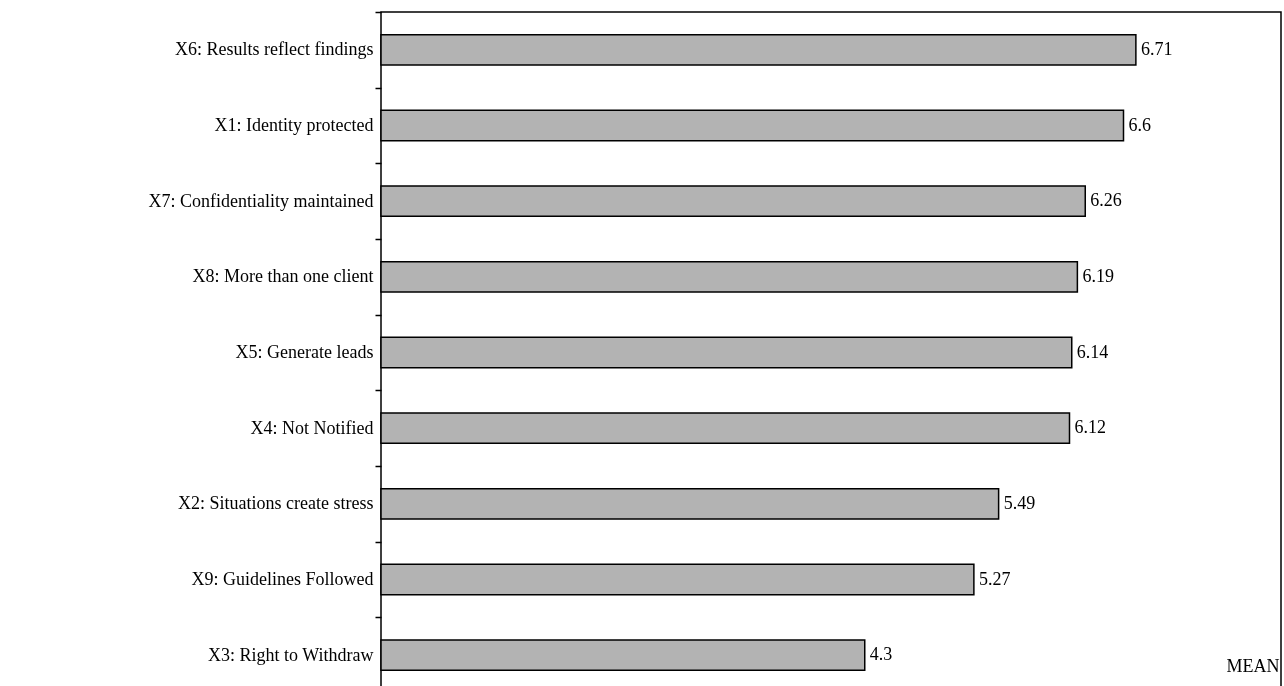  What do you see at coordinates (294, 125) in the screenshot?
I see `y-tick-label: X1: Identity protected` at bounding box center [294, 125].